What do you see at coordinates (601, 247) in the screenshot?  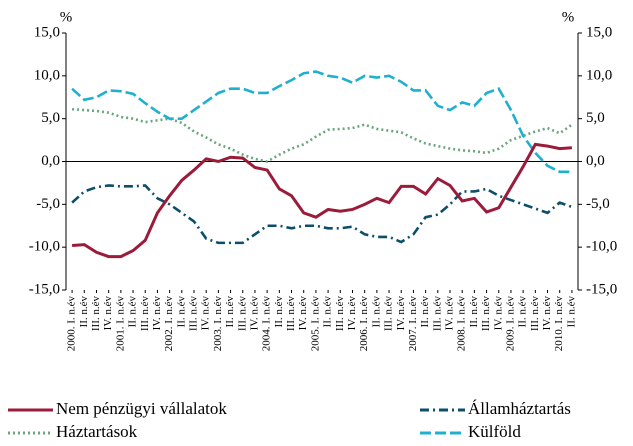 I see `y2-tick-label: -10,0` at bounding box center [601, 247].